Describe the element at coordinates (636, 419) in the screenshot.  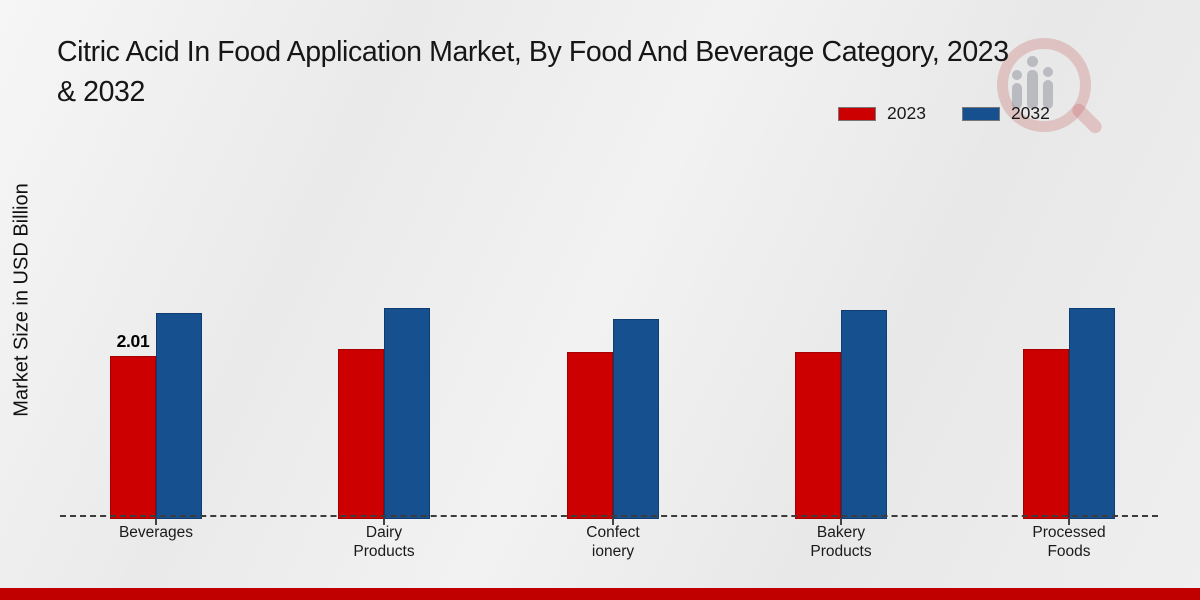
I see `bar-2032-confectionery` at that location.